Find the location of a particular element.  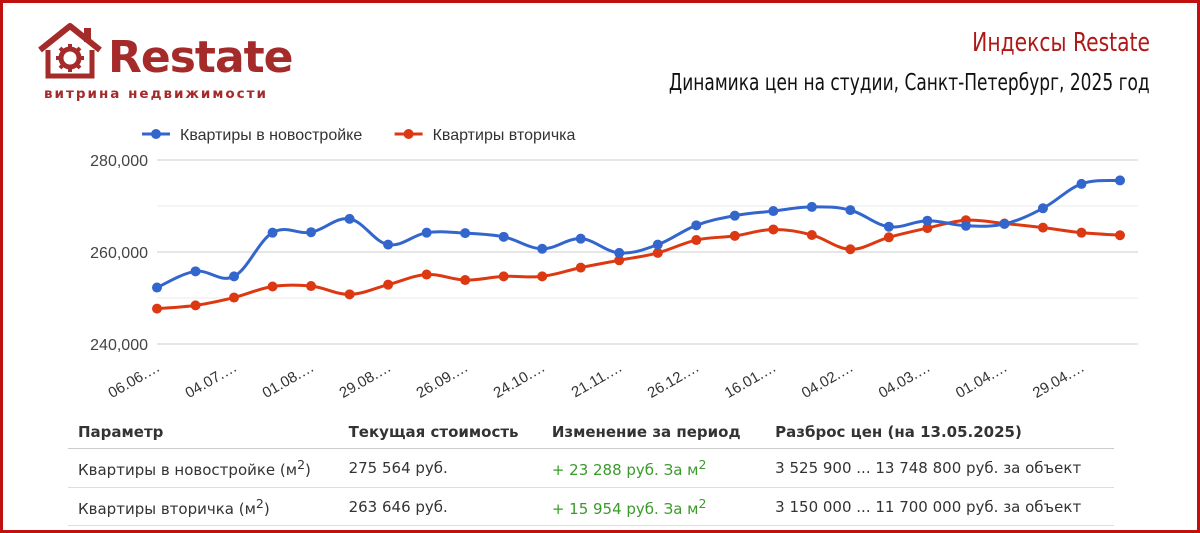

col-header-change: Изменение за период is located at coordinates (653, 434).